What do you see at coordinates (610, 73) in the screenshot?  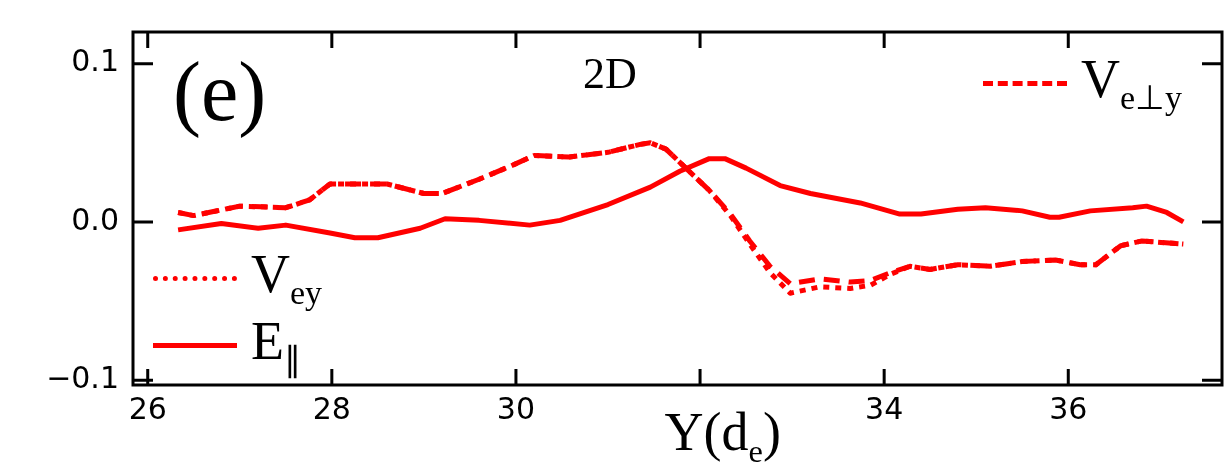 I see `annotation: 2D` at bounding box center [610, 73].